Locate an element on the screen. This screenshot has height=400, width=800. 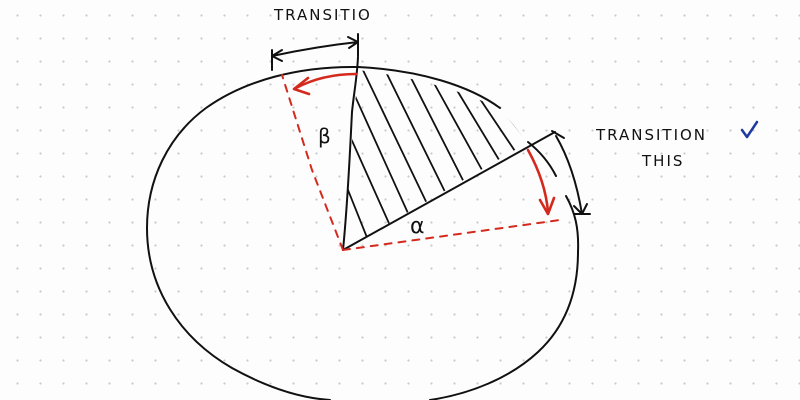
angle-beta-label: β is located at coordinates (324, 136).